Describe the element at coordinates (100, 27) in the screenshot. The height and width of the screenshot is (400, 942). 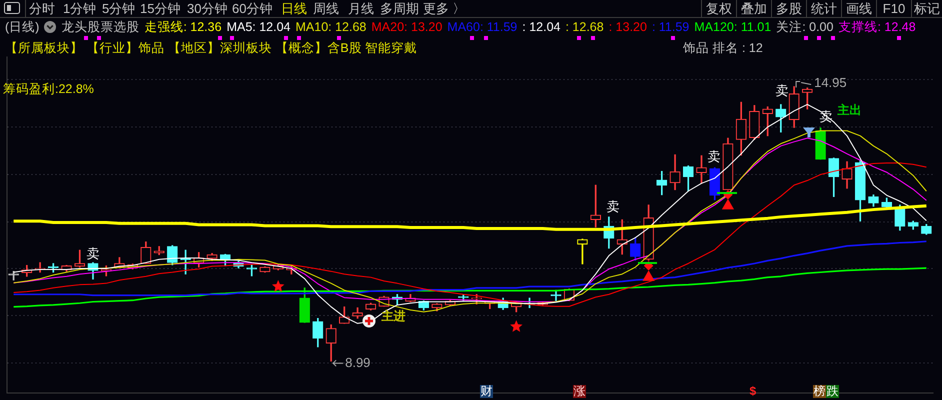
I see `text: 龙头股票选股` at that location.